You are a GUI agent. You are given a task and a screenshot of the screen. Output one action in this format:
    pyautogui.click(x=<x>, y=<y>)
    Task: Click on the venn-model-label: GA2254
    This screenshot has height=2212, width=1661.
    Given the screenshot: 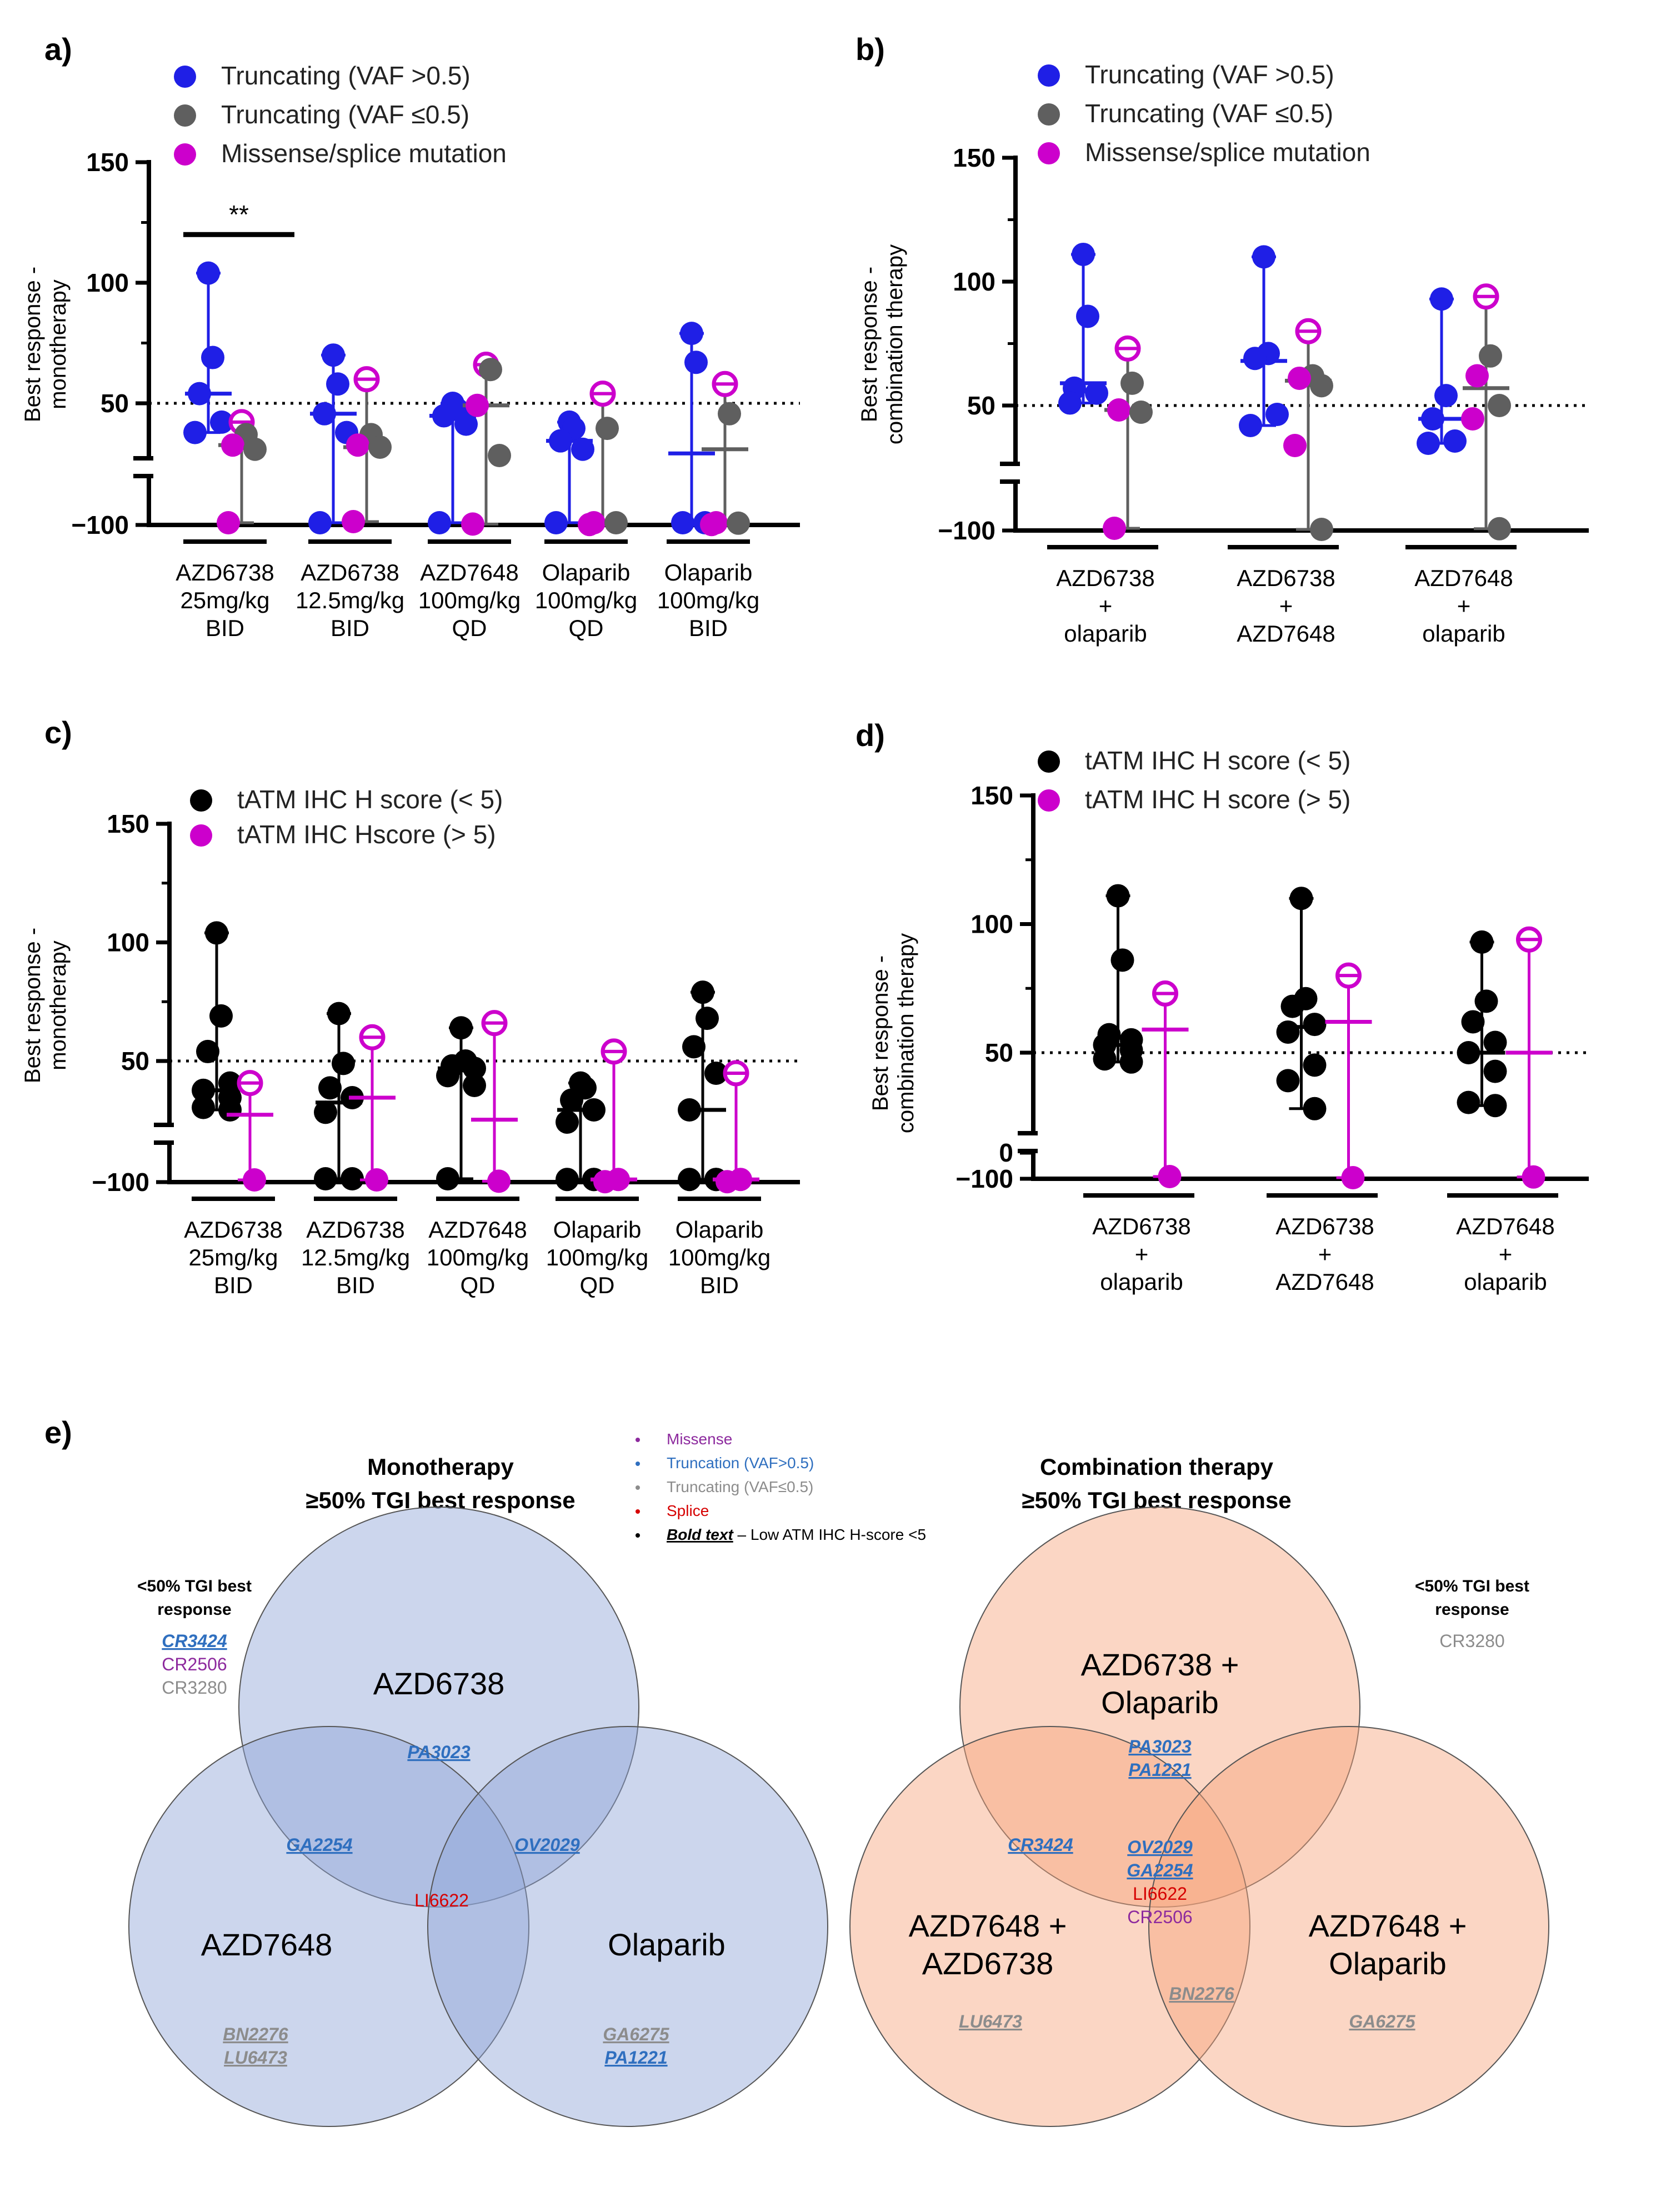 What is the action you would take?
    pyautogui.click(x=1160, y=1870)
    